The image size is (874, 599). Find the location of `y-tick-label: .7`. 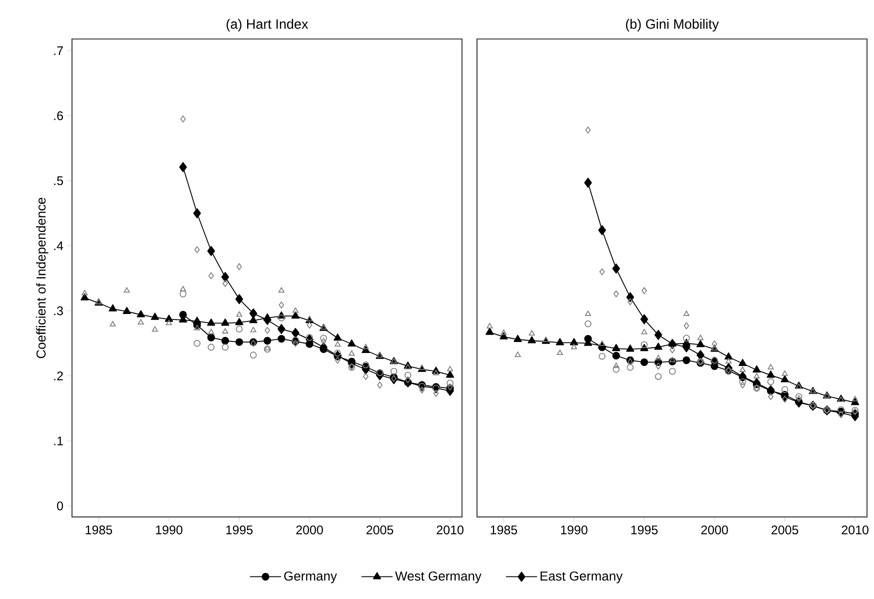

y-tick-label: .7 is located at coordinates (58, 50).